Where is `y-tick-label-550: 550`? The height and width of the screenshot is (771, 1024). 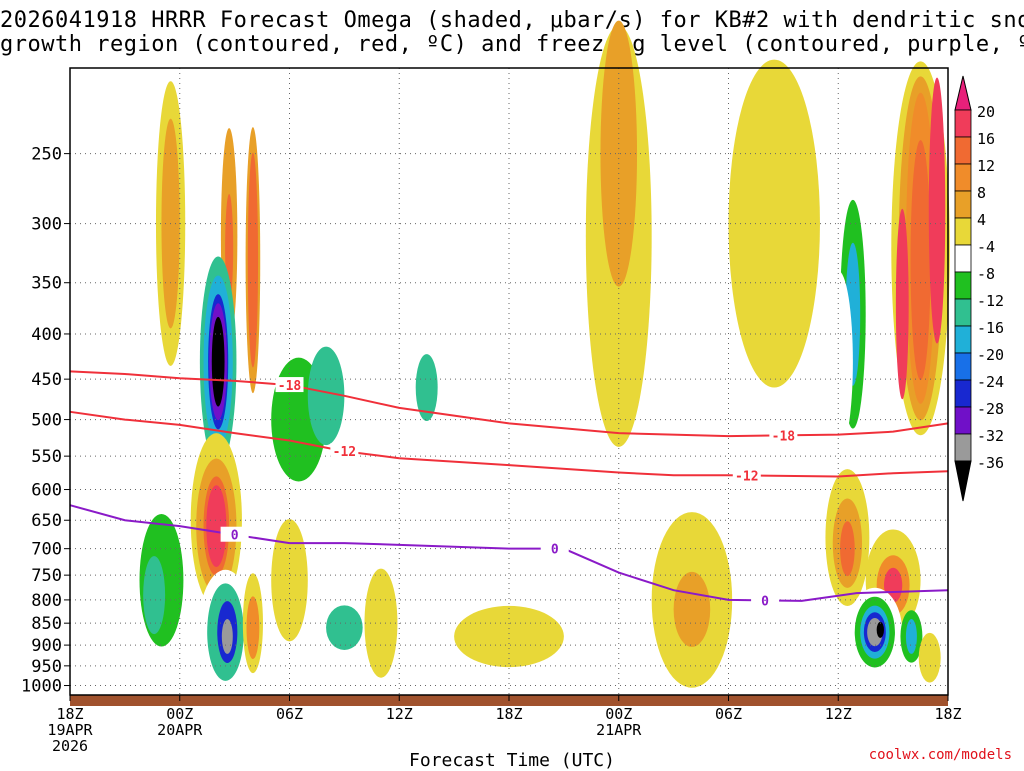 y-tick-label-550: 550 is located at coordinates (46, 457).